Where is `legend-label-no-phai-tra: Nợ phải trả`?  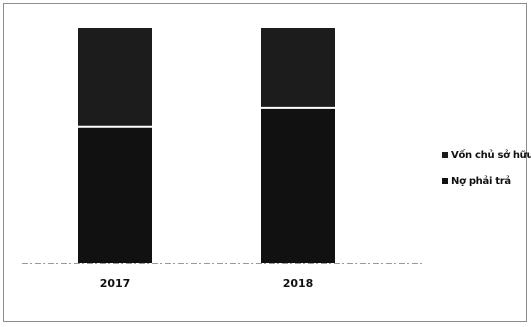
legend-label-no-phai-tra: Nợ phải trả is located at coordinates (481, 181).